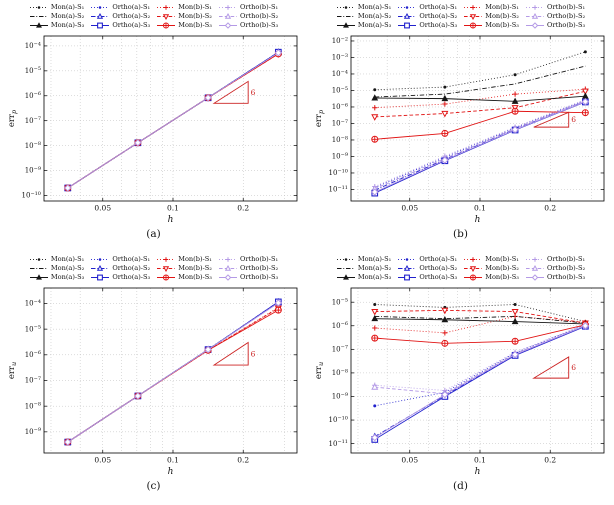 This screenshot has width=614, height=505. What do you see at coordinates (438, 259) in the screenshot?
I see `legend-item-label: Ortho(a)-S₁` at bounding box center [438, 259].